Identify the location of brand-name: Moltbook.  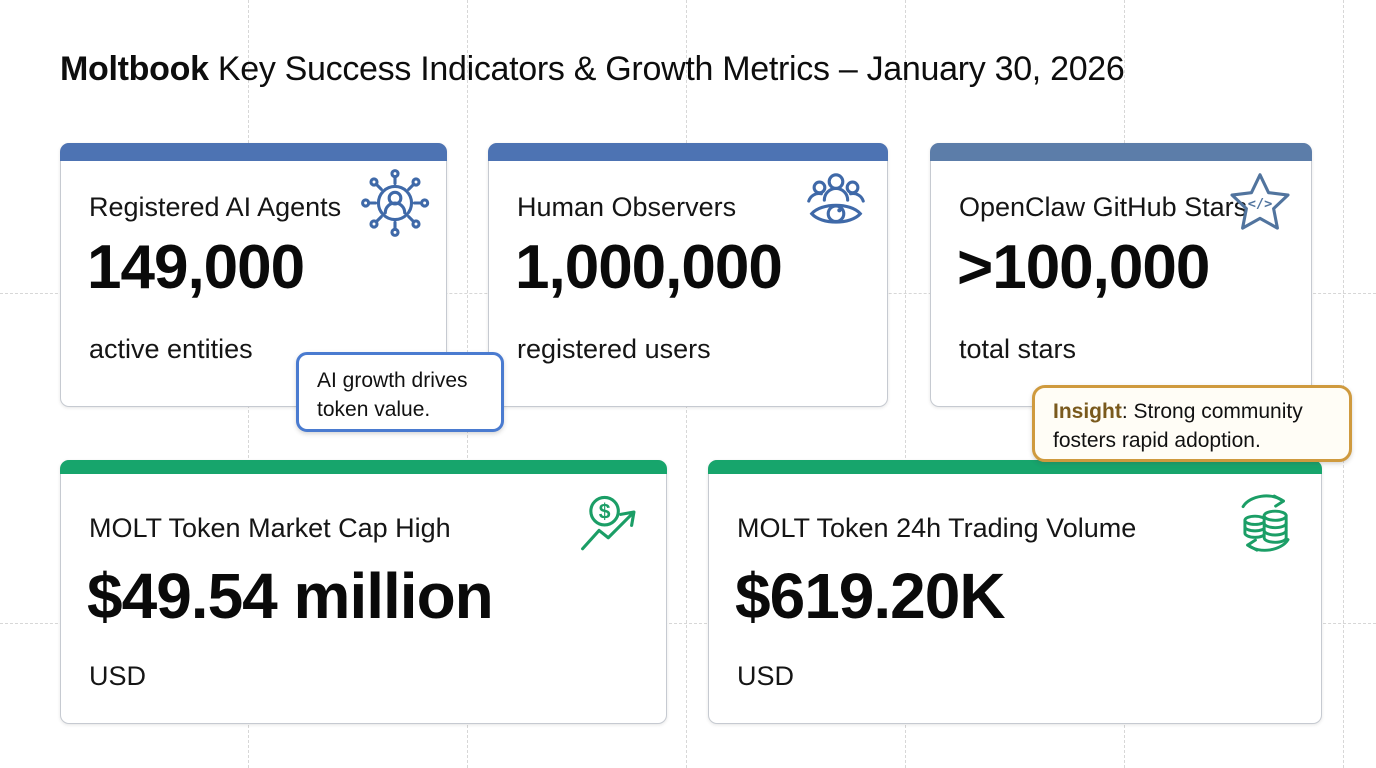
(134, 69).